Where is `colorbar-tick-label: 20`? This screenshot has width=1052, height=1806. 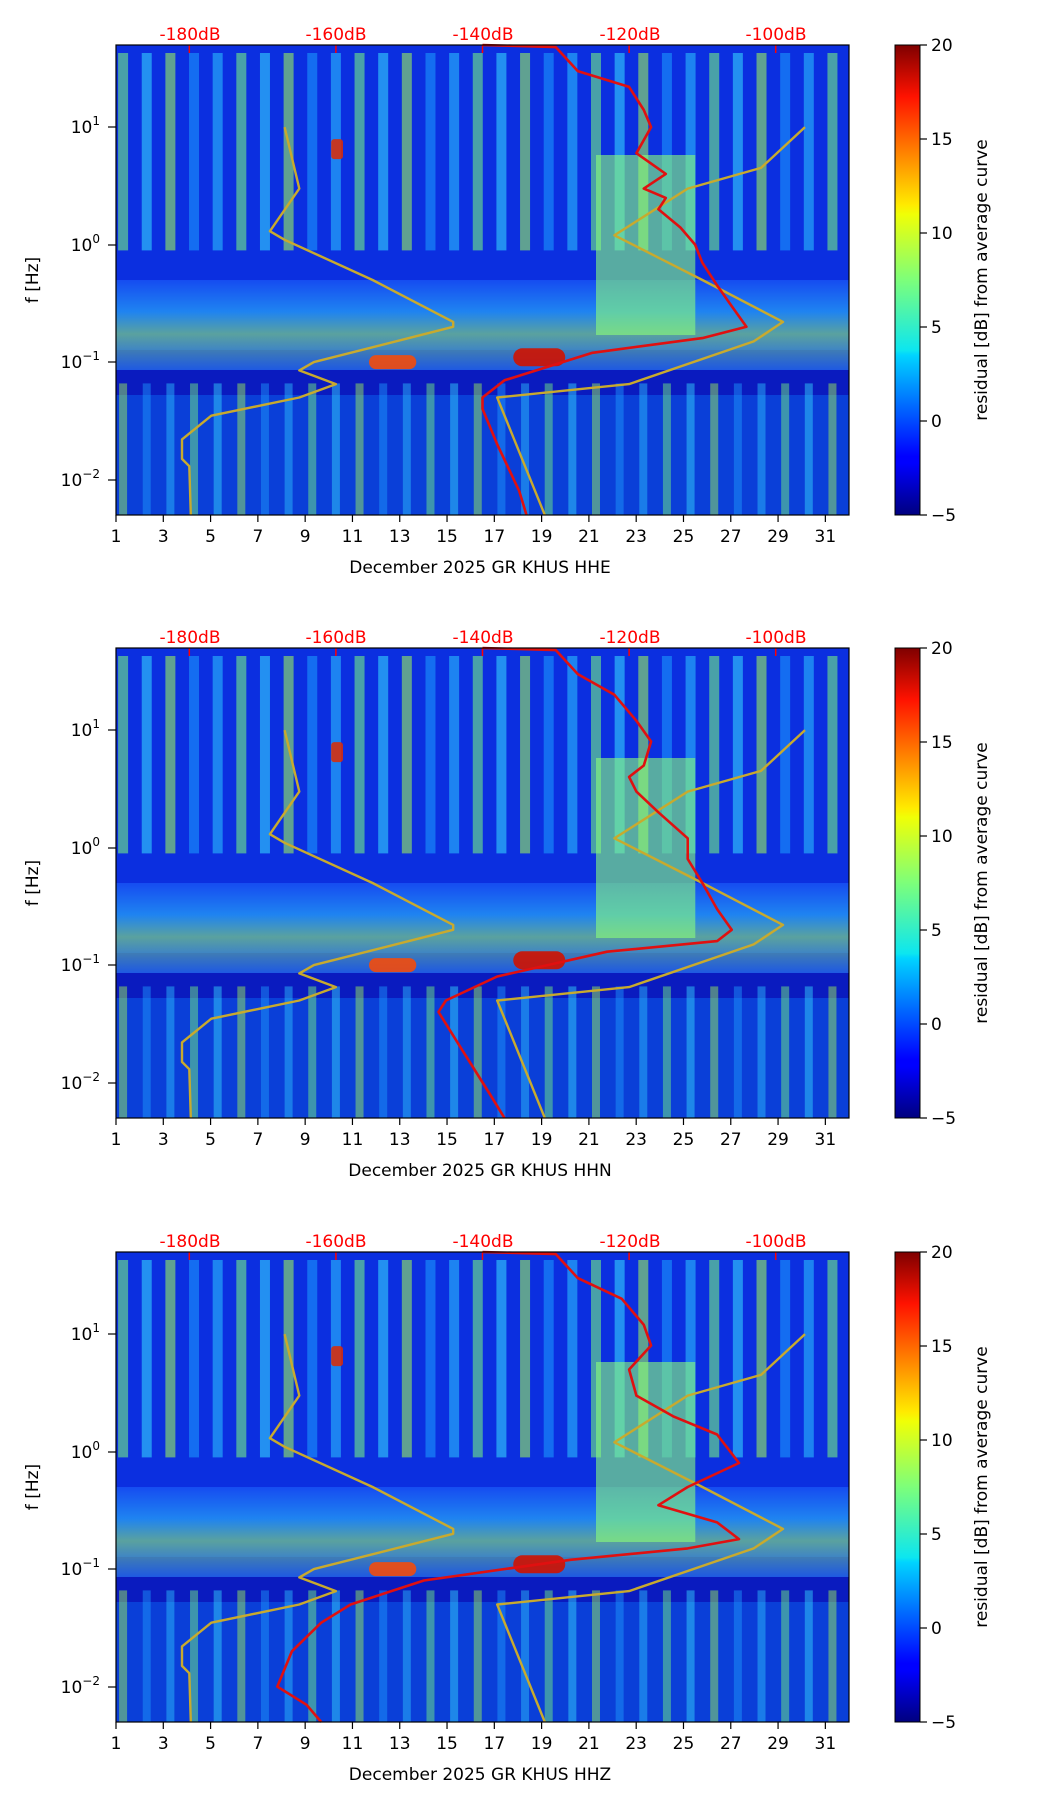 colorbar-tick-label: 20 is located at coordinates (942, 649).